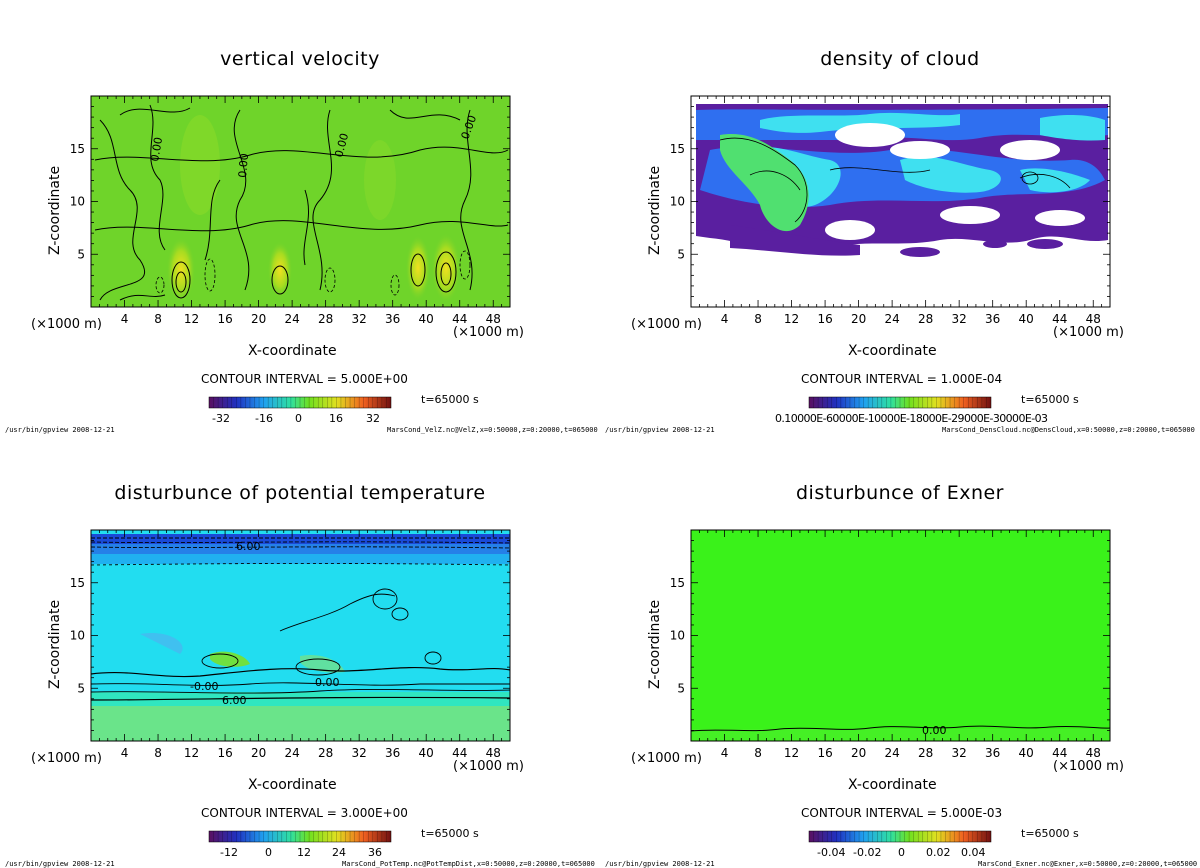 The width and height of the screenshot is (1200, 868). I want to click on colorbar-tick: 32, so click(373, 418).